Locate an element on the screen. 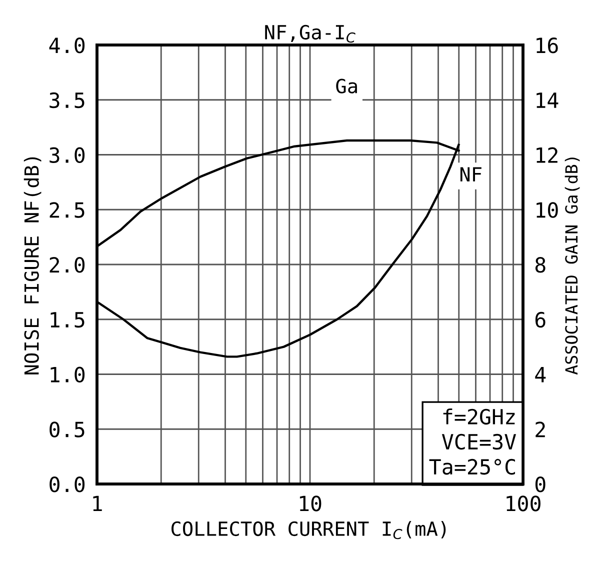 The height and width of the screenshot is (569, 599). y-axis-title: NOISE FIGURE NF(dB) is located at coordinates (33, 265).